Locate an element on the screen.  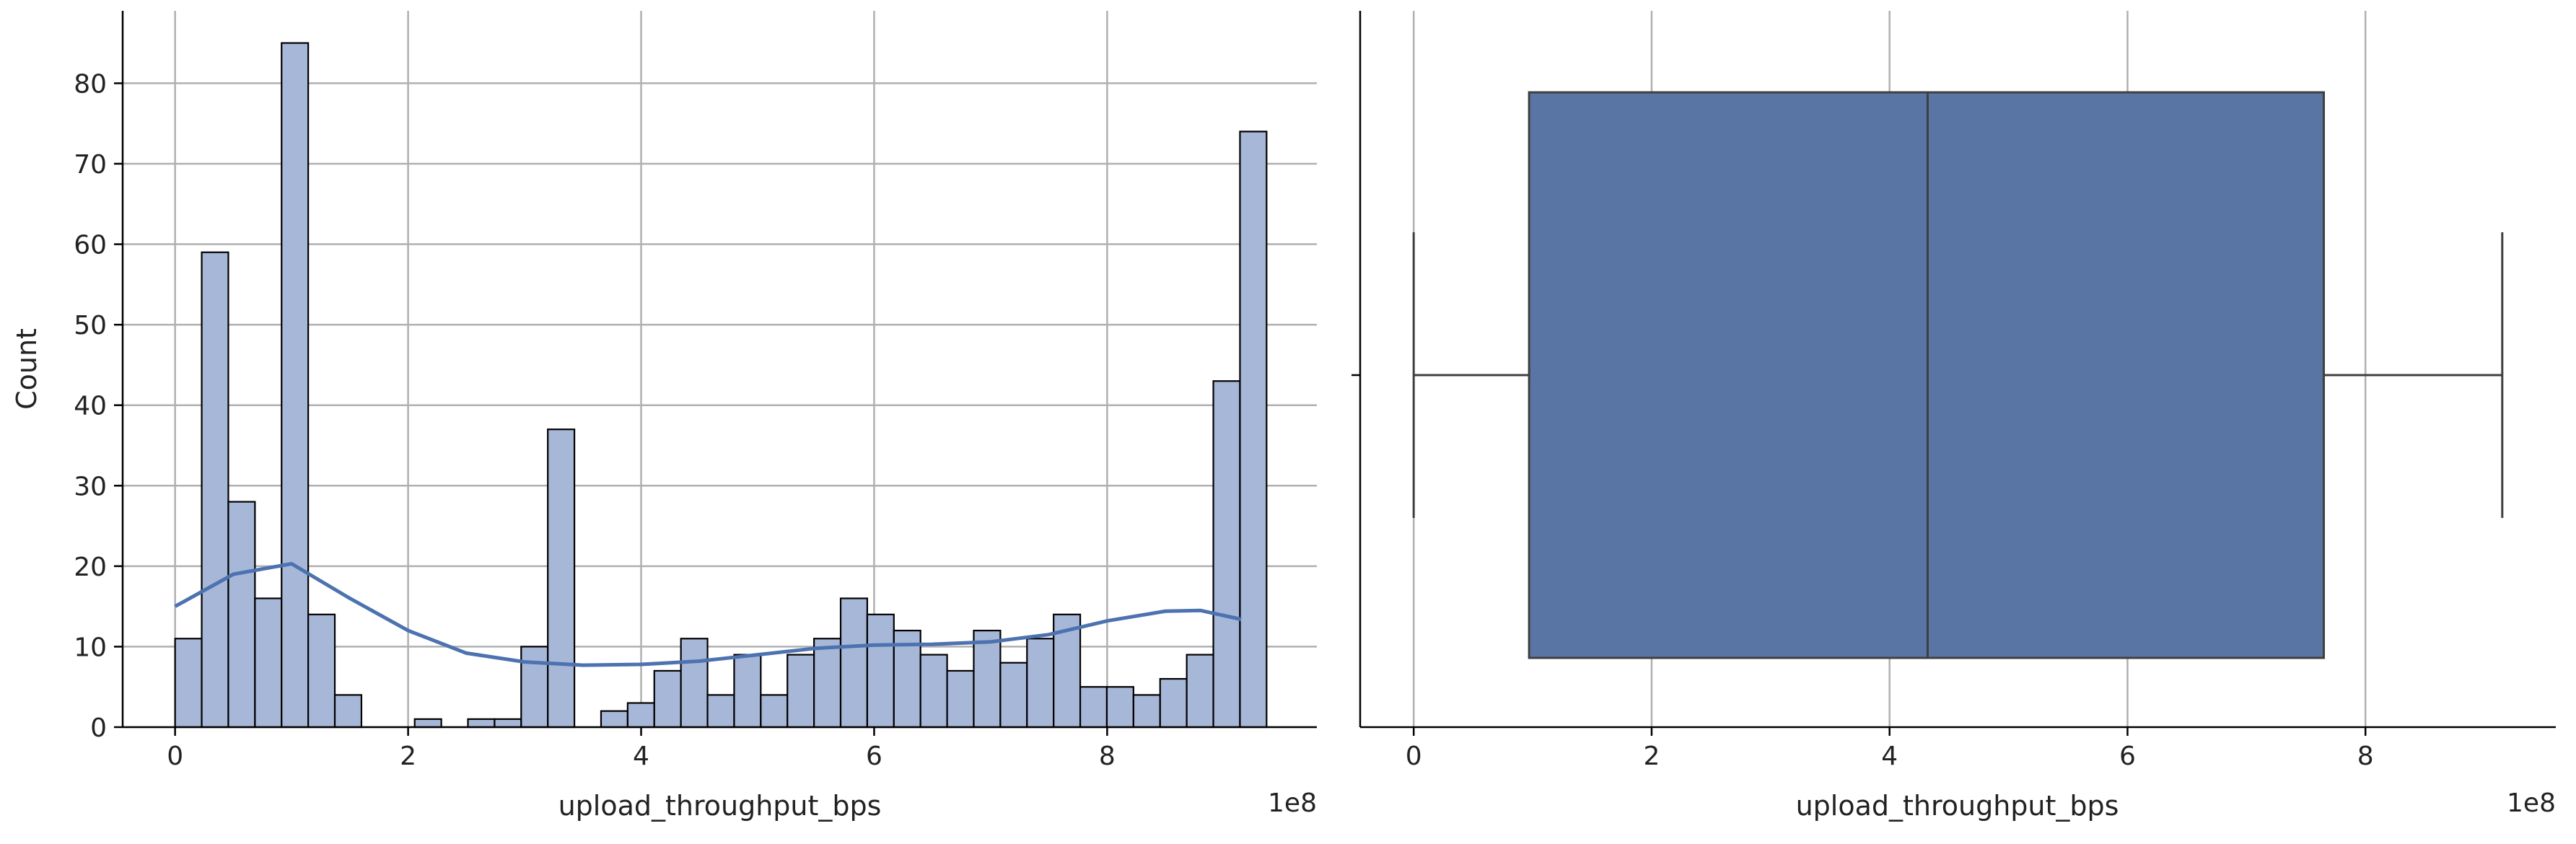
boxplot-x-ticks: 0 2 4 6 8 is located at coordinates (1890, 749).